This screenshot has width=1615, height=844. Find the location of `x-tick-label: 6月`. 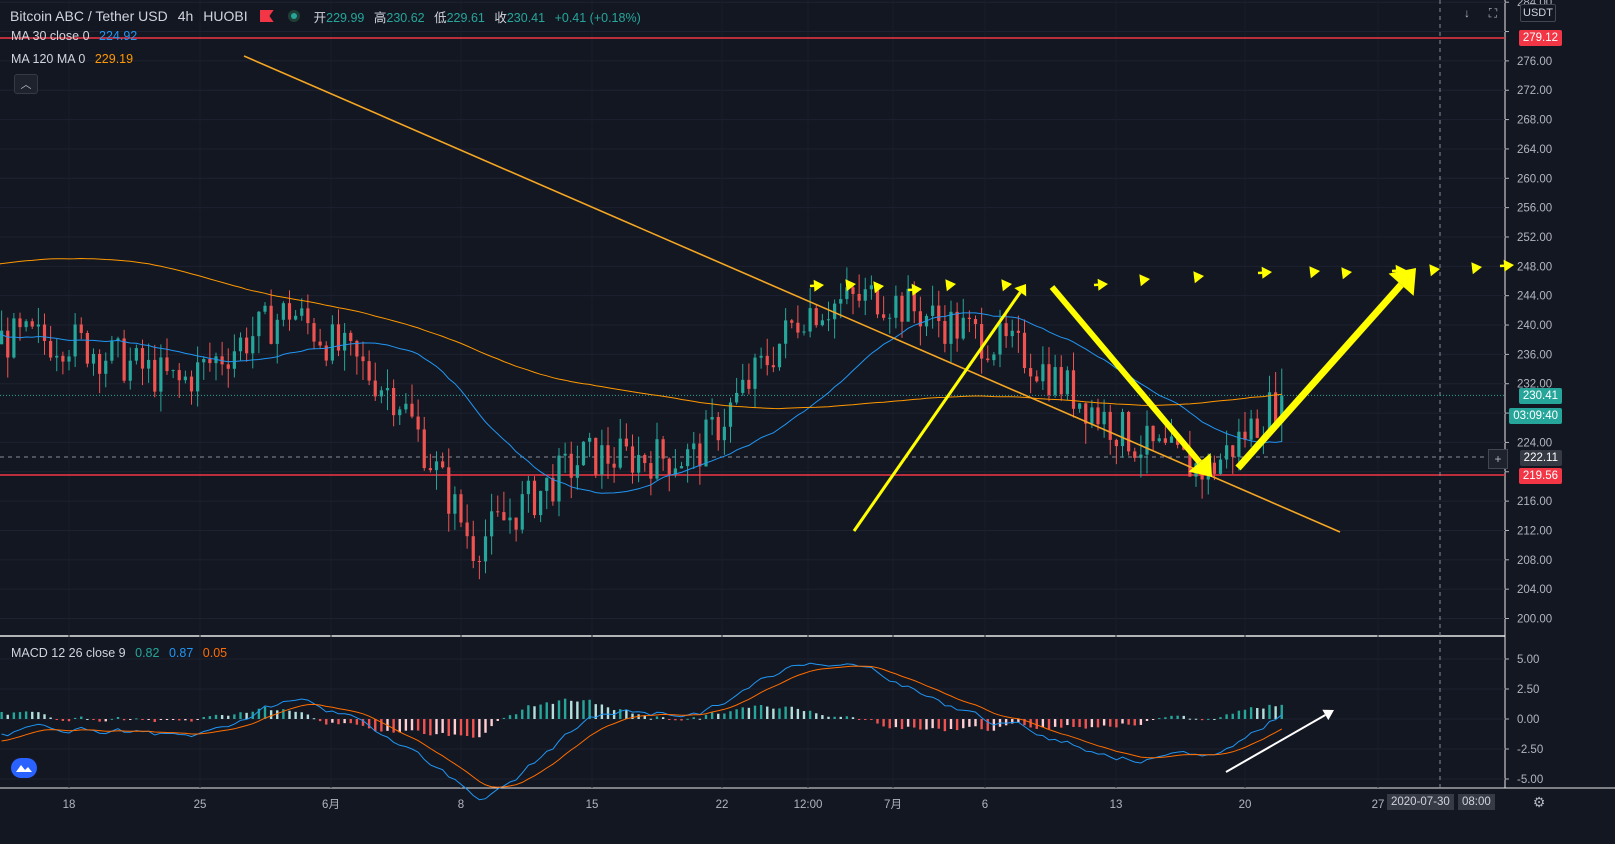

x-tick-label: 6月 is located at coordinates (331, 805).